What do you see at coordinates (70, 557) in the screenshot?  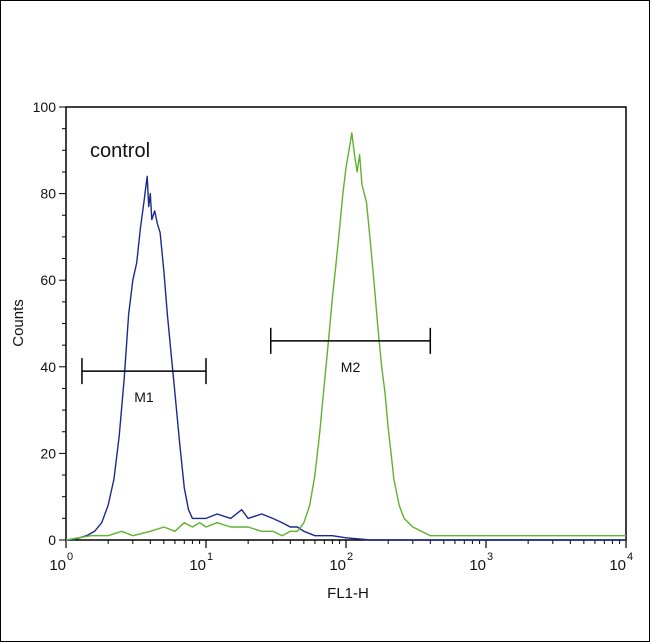 I see `x-tick-exponent: 0` at bounding box center [70, 557].